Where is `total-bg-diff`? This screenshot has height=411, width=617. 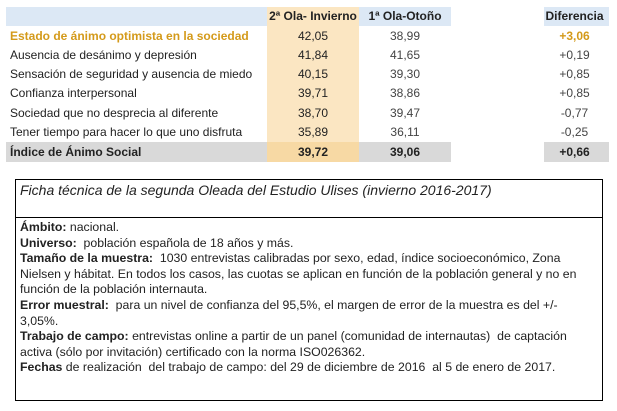
total-bg-diff is located at coordinates (576, 152).